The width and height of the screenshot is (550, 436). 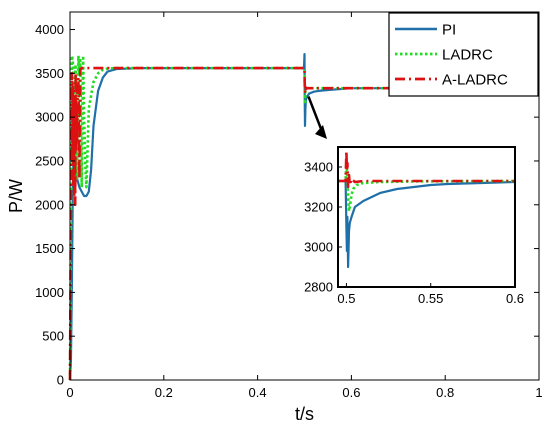 I want to click on inset-background, so click(x=426, y=217).